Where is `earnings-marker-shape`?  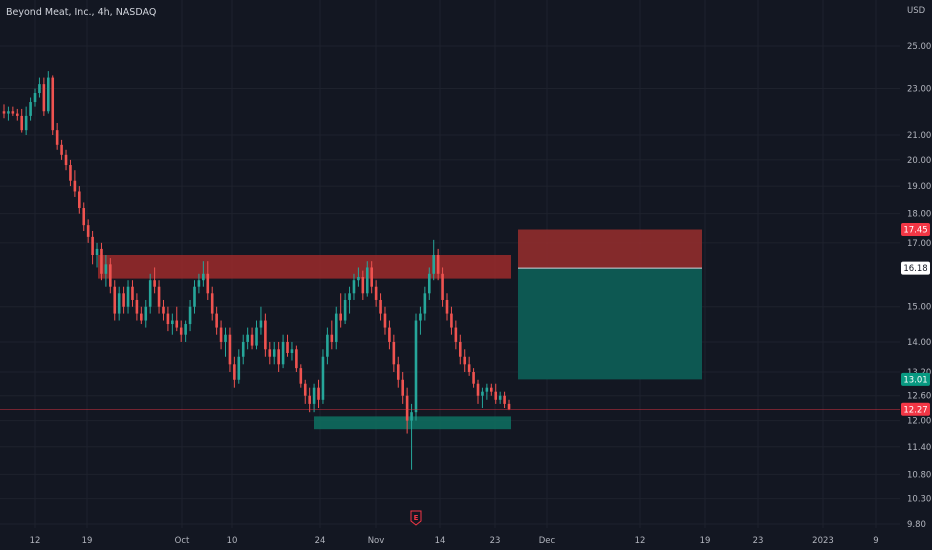
earnings-marker-shape is located at coordinates (416, 518).